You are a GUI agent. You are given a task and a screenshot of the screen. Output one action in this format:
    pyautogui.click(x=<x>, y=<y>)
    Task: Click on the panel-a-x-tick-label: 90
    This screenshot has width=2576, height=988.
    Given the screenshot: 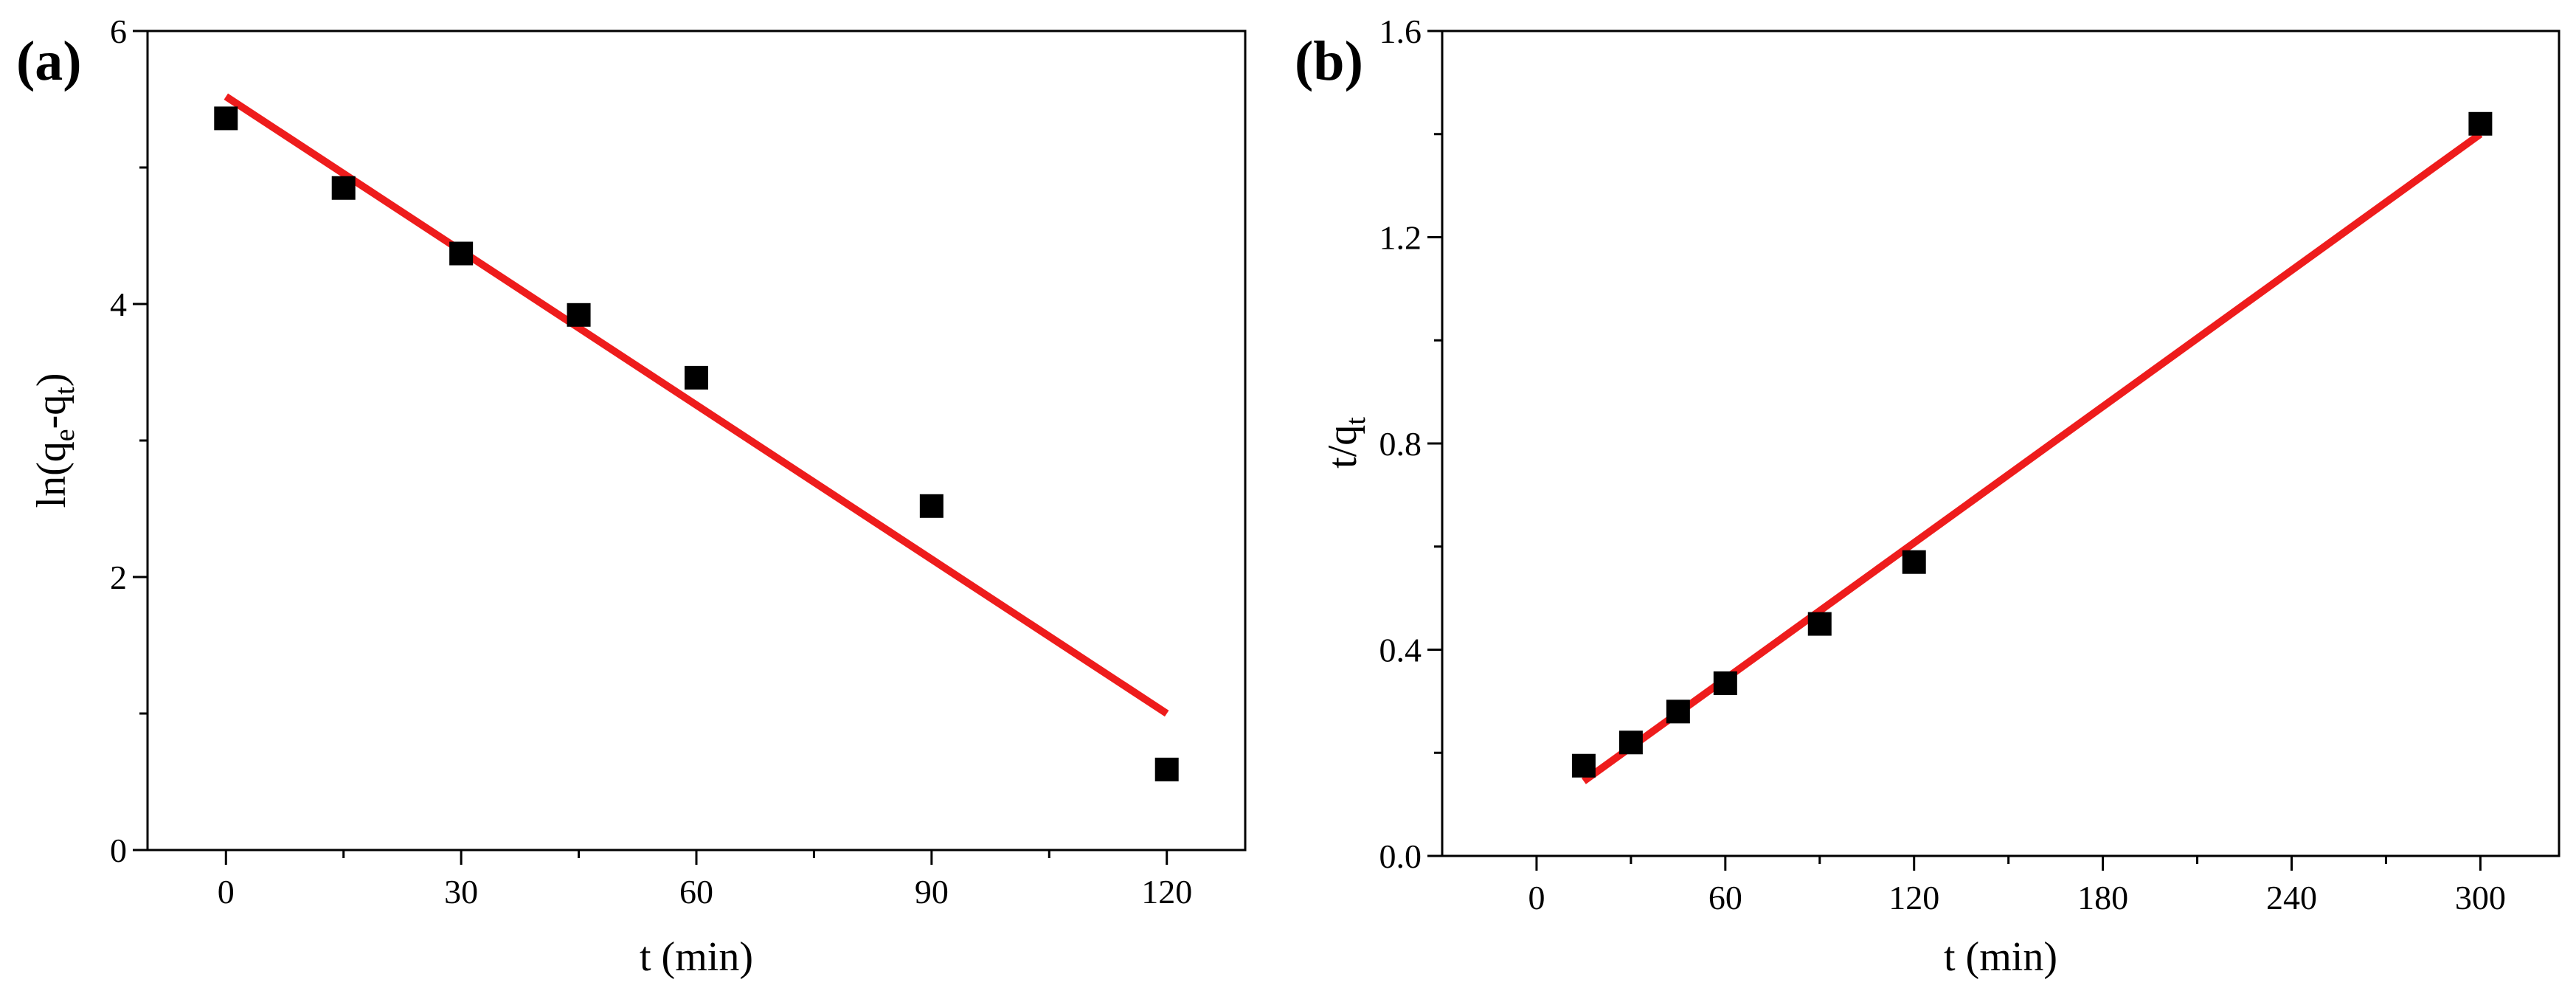 What is the action you would take?
    pyautogui.click(x=932, y=892)
    